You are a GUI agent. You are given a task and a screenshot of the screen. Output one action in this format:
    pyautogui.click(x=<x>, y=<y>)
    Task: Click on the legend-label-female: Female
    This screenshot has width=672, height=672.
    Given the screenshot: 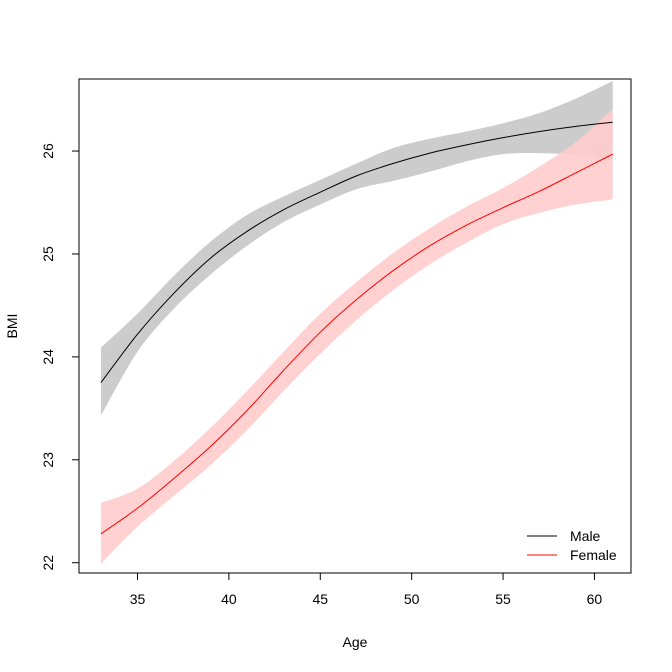 What is the action you would take?
    pyautogui.click(x=593, y=555)
    